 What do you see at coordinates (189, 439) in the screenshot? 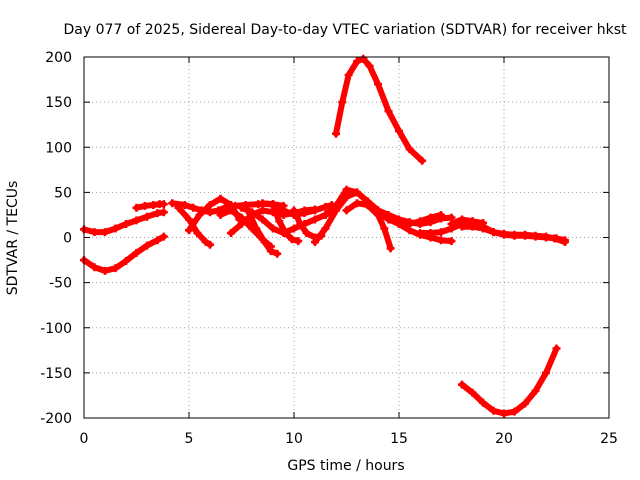
I see `x-tick-label: 5` at bounding box center [189, 439].